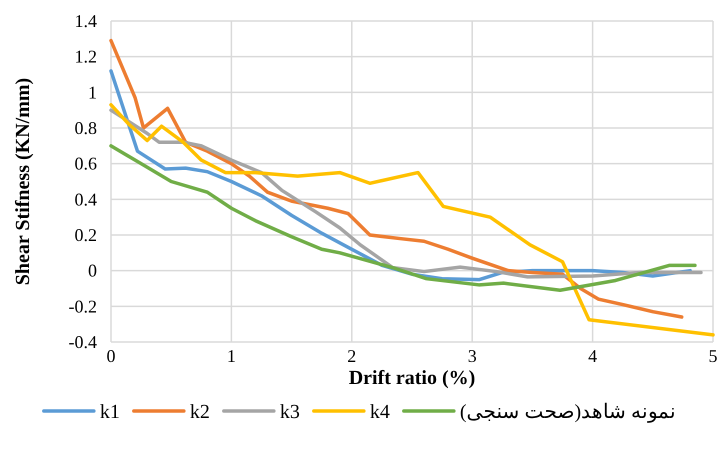  What do you see at coordinates (290, 412) in the screenshot?
I see `legend-label: k3` at bounding box center [290, 412].